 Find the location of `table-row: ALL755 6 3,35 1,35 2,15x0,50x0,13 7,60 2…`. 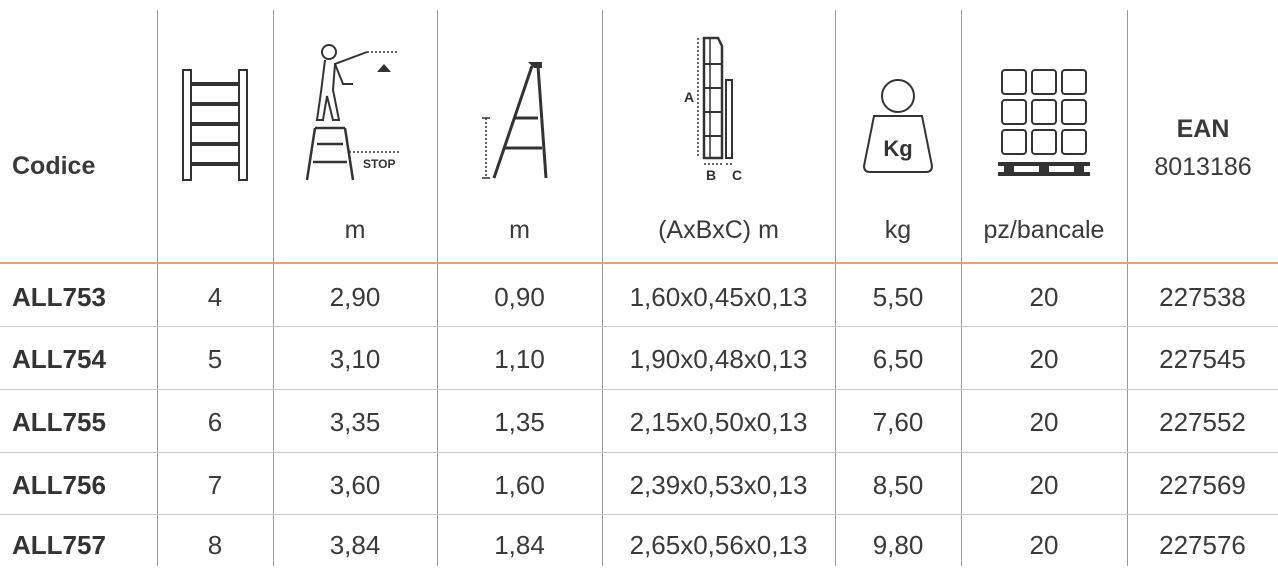

table-row: ALL755 6 3,35 1,35 2,15x0,50x0,13 7,60 2… is located at coordinates (639, 422).